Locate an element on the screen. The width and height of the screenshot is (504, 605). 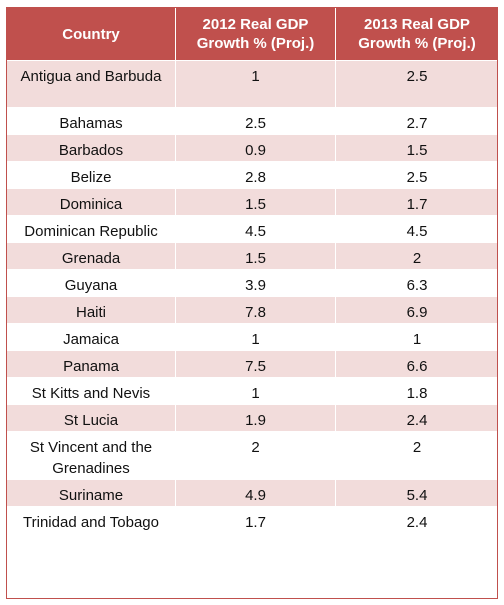
gdp-2013-cell: 1 is located at coordinates (417, 337).